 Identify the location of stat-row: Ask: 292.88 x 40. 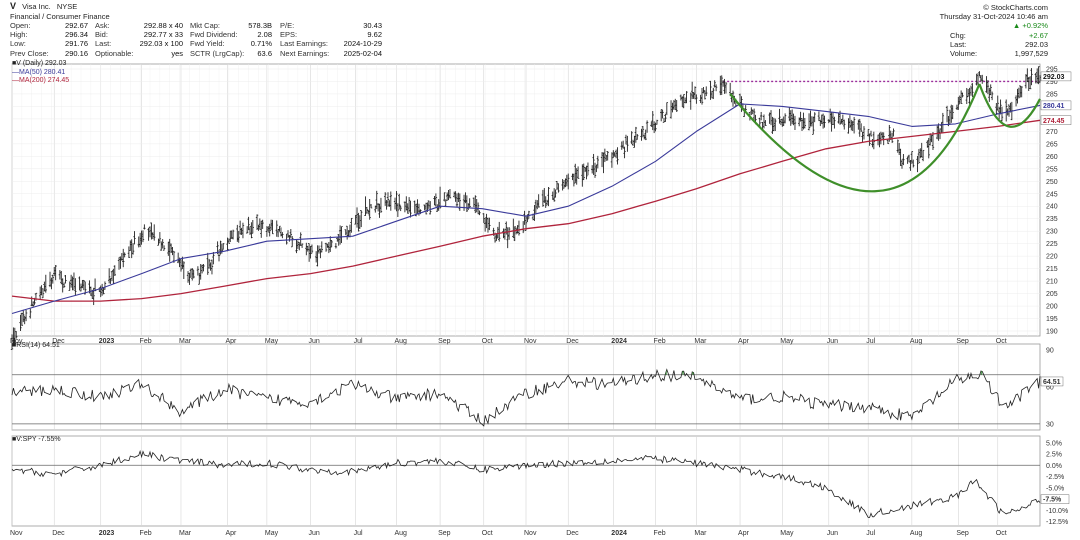
(139, 25).